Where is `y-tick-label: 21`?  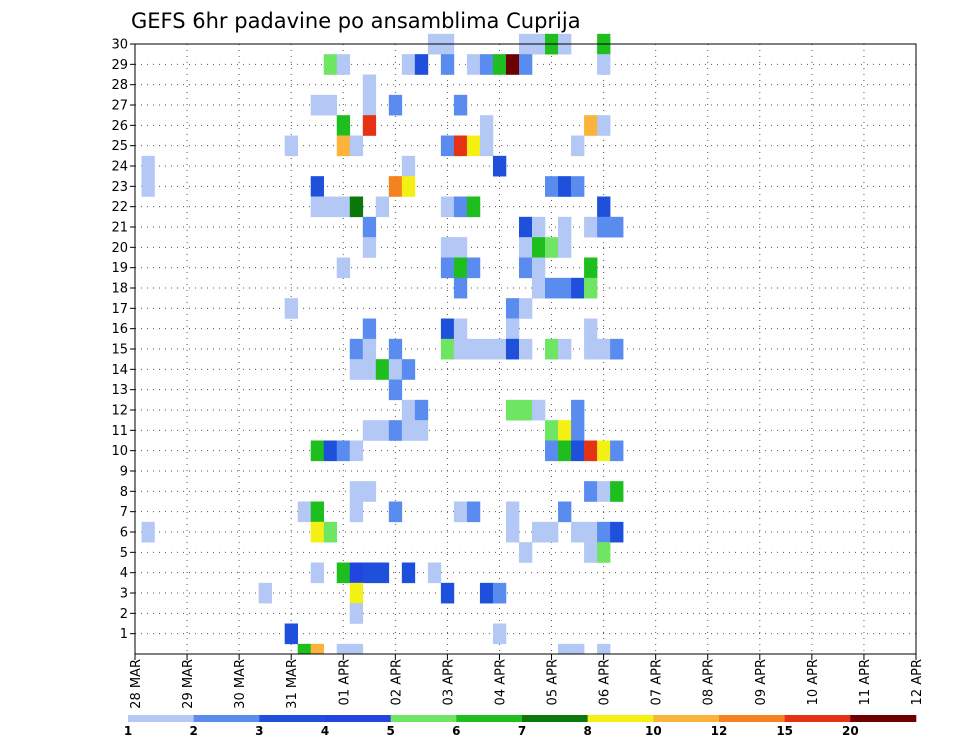
y-tick-label: 21 is located at coordinates (119, 228).